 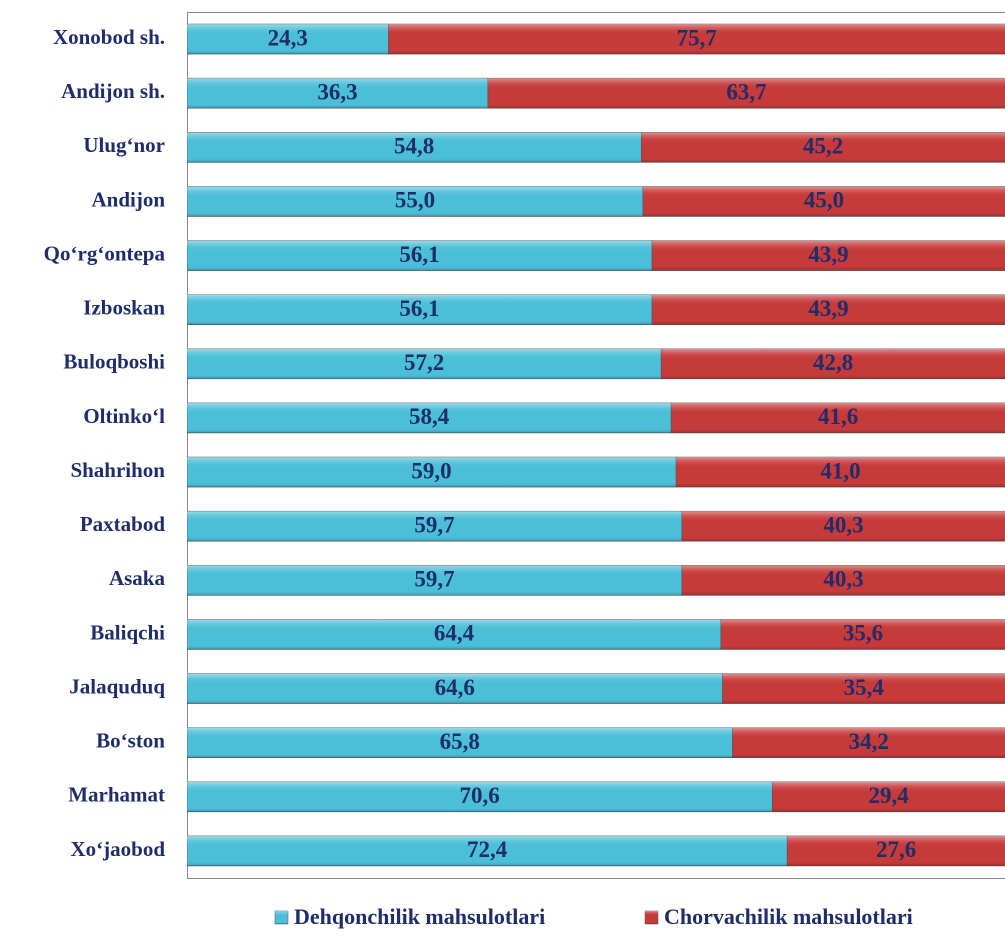 I want to click on value-label: 41,6, so click(x=838, y=416).